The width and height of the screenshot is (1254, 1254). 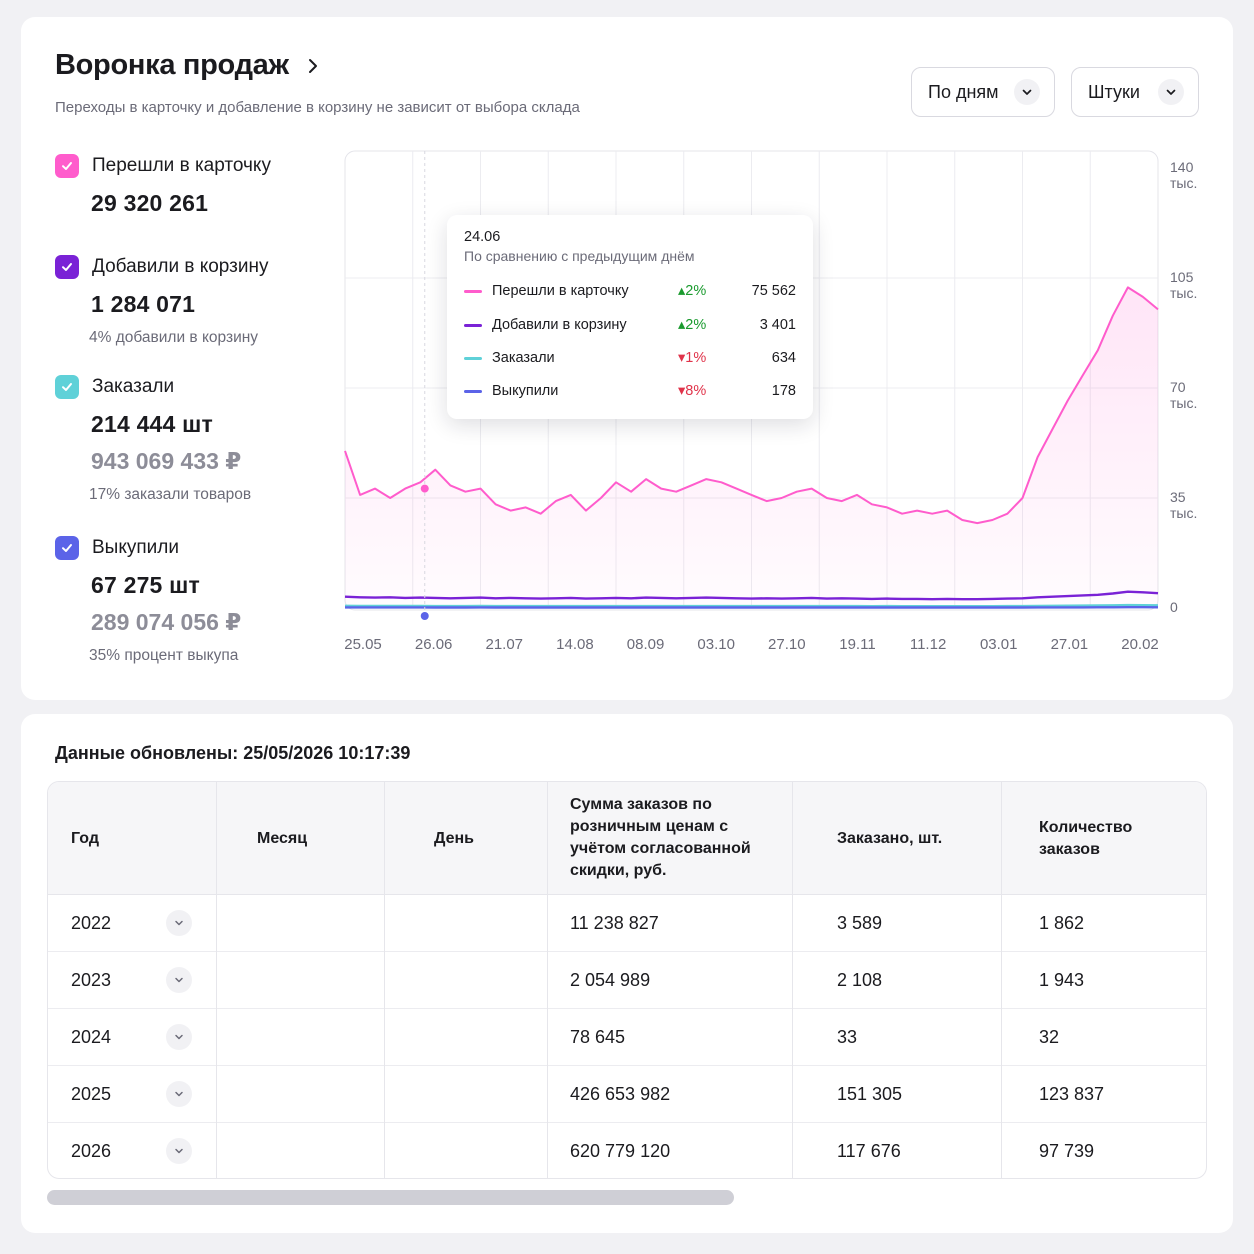 What do you see at coordinates (610, 979) in the screenshot?
I see `cell-sum: 2 054 989` at bounding box center [610, 979].